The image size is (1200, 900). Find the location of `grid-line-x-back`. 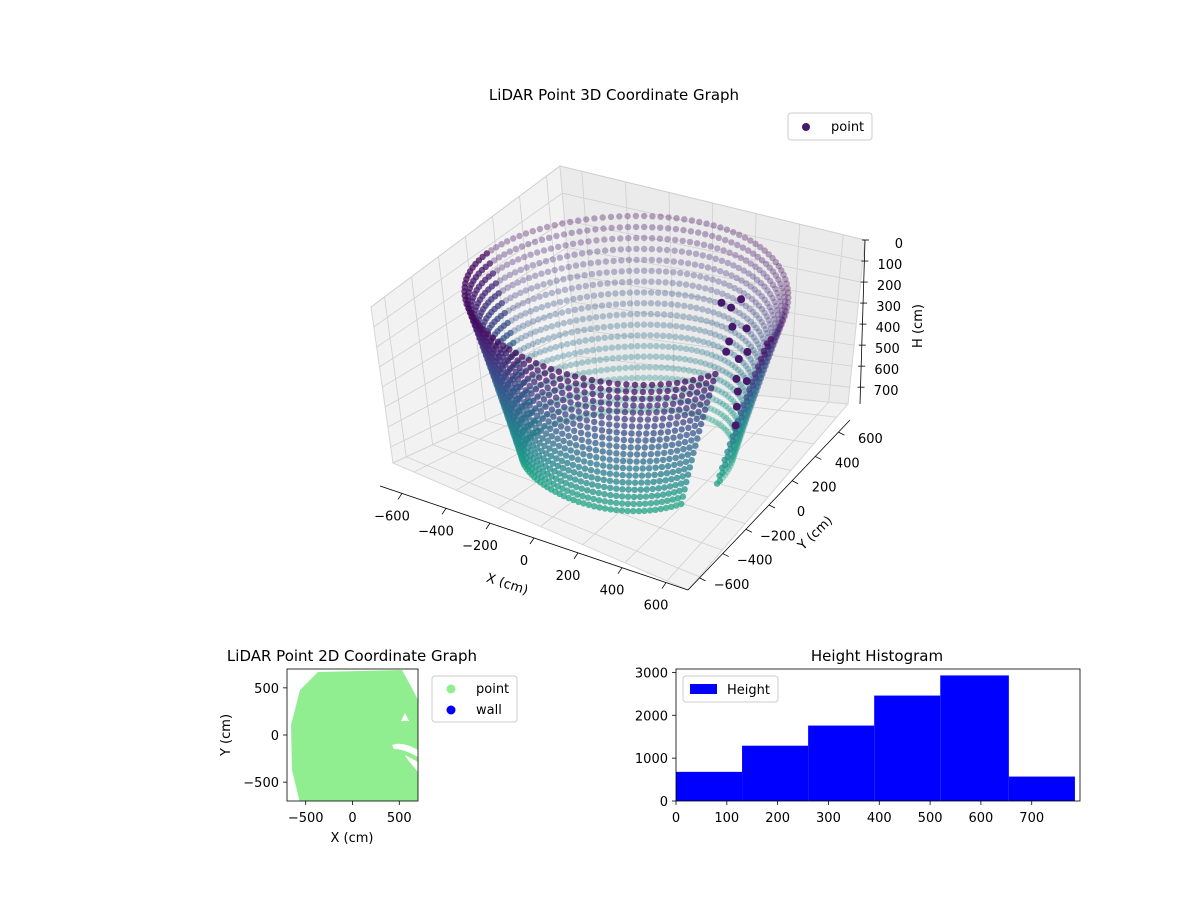

grid-line-x-back is located at coordinates (630, 282).